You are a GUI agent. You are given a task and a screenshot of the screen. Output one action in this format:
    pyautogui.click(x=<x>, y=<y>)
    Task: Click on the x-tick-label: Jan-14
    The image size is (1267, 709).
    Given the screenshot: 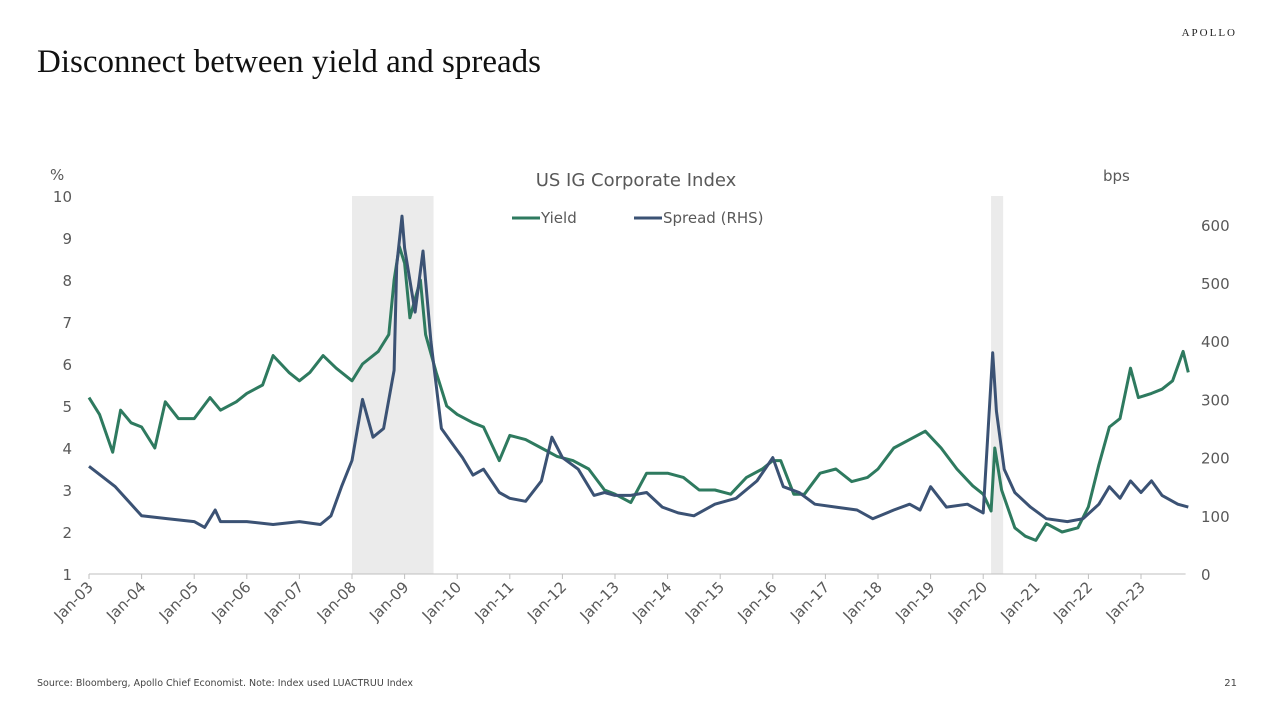 What is the action you would take?
    pyautogui.click(x=651, y=601)
    